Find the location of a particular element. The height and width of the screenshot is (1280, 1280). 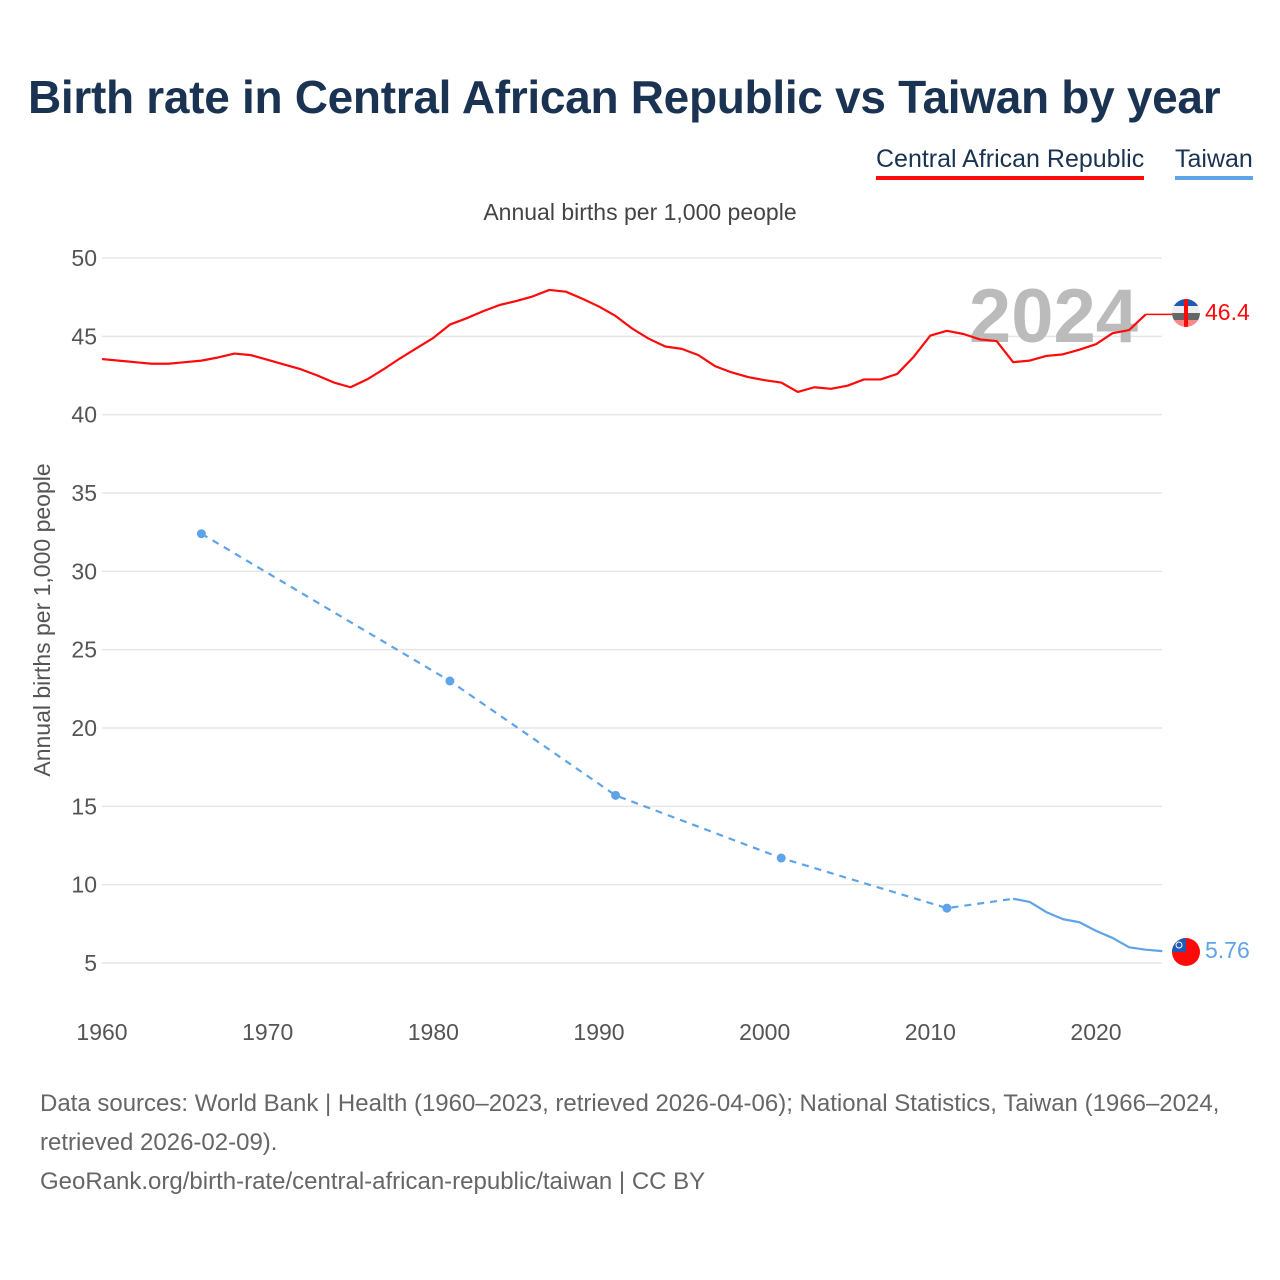

taiwan-flag-icon is located at coordinates (1186, 952).